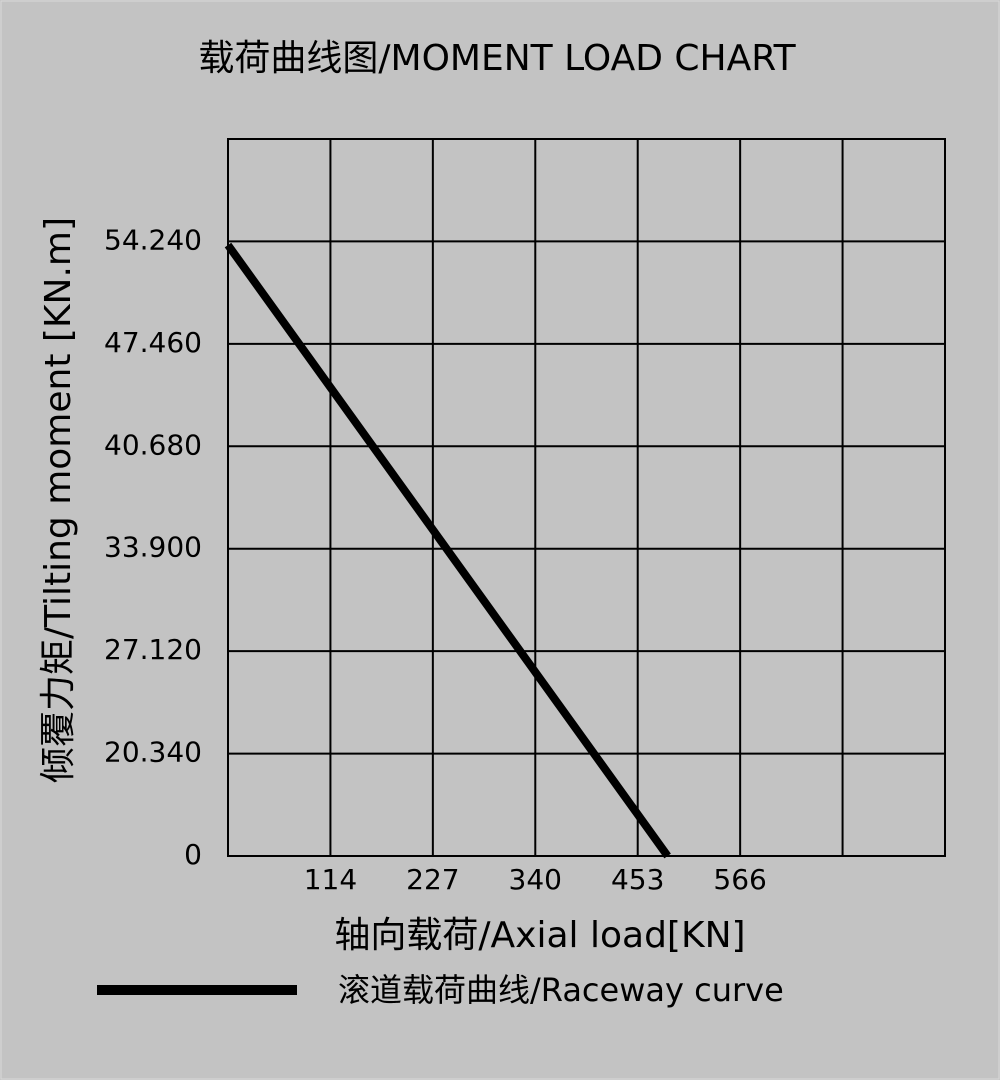  I want to click on y-tick-label: 0, so click(193, 854).